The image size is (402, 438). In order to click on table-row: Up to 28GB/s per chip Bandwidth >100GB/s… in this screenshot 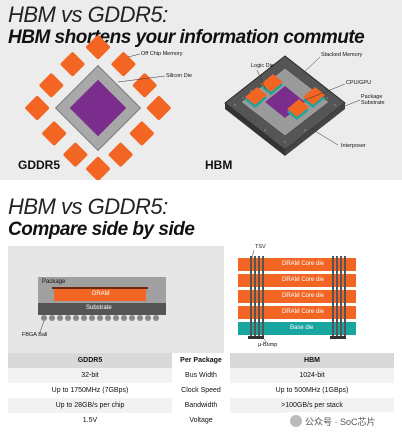, I will do `click(201, 405)`.